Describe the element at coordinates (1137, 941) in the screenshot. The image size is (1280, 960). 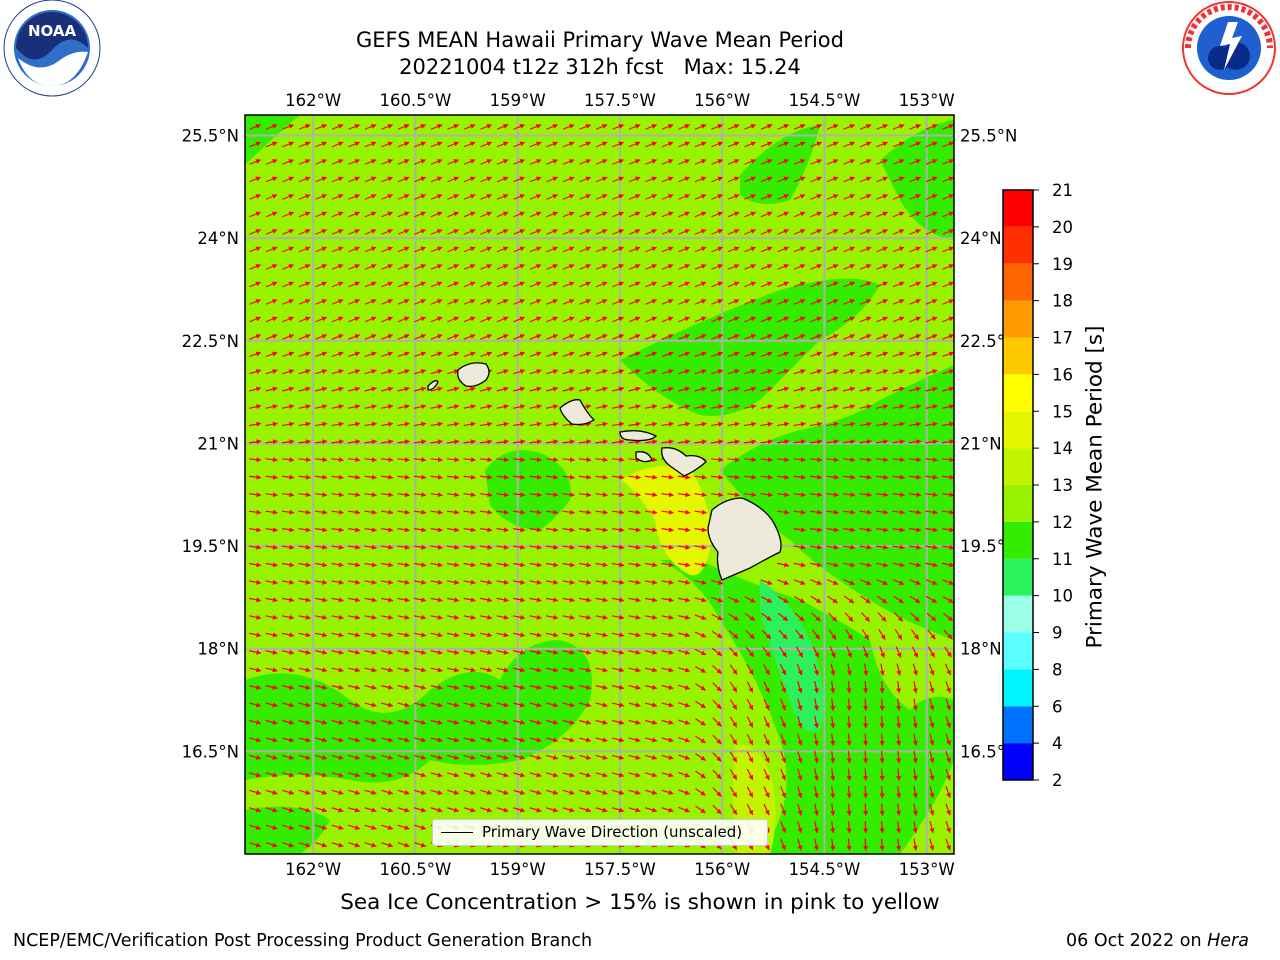
I see `footer-date-text: 06 Oct 2022 on` at that location.